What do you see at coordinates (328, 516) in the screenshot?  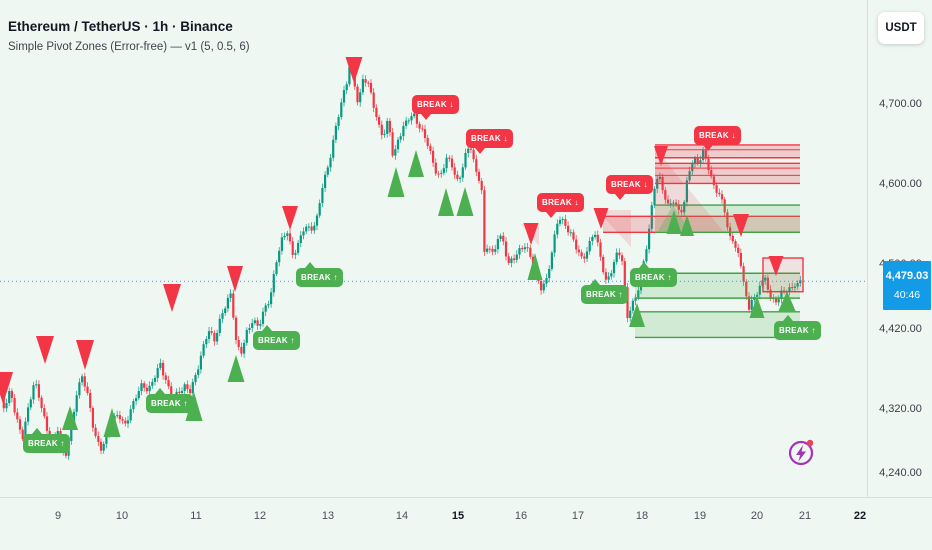 I see `time-axis-label: 13` at bounding box center [328, 516].